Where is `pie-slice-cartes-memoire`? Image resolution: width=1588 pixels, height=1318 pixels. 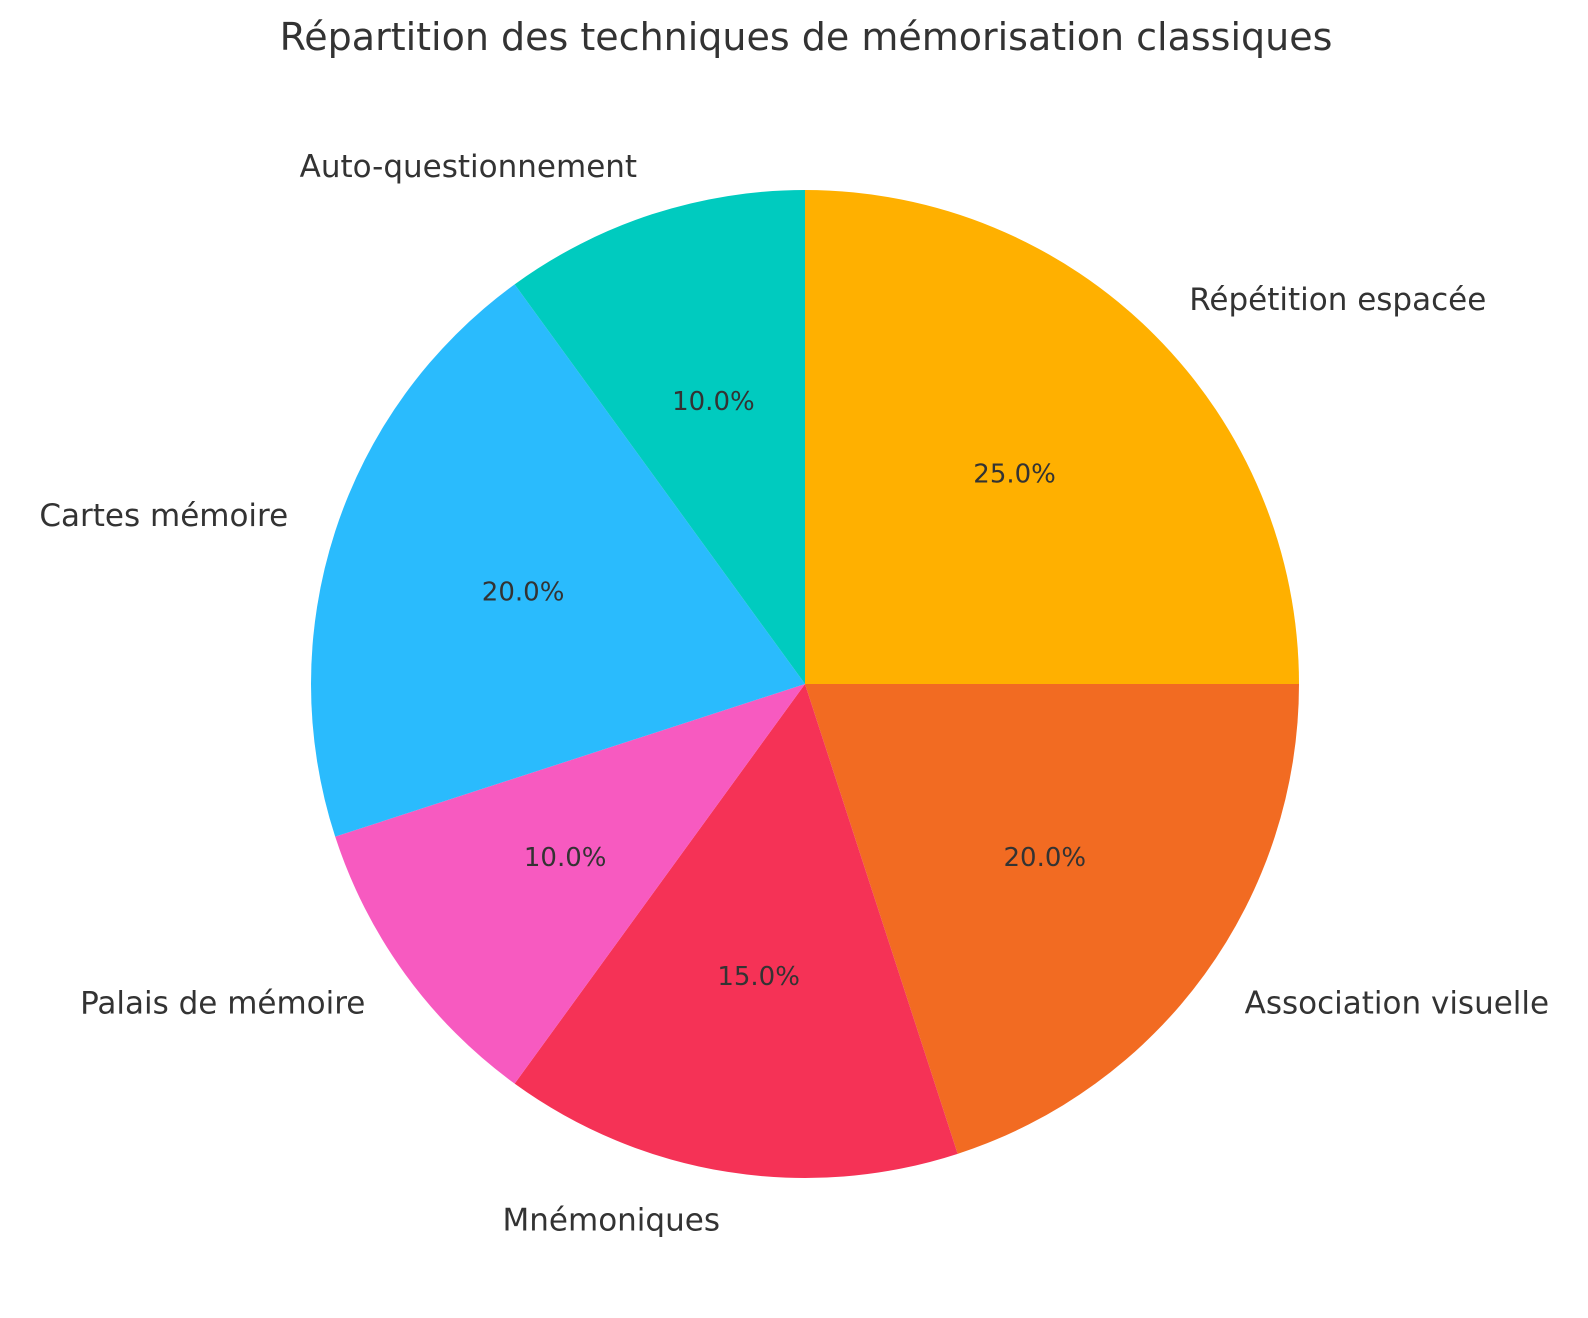
pie-slice-cartes-memoire is located at coordinates (557, 560).